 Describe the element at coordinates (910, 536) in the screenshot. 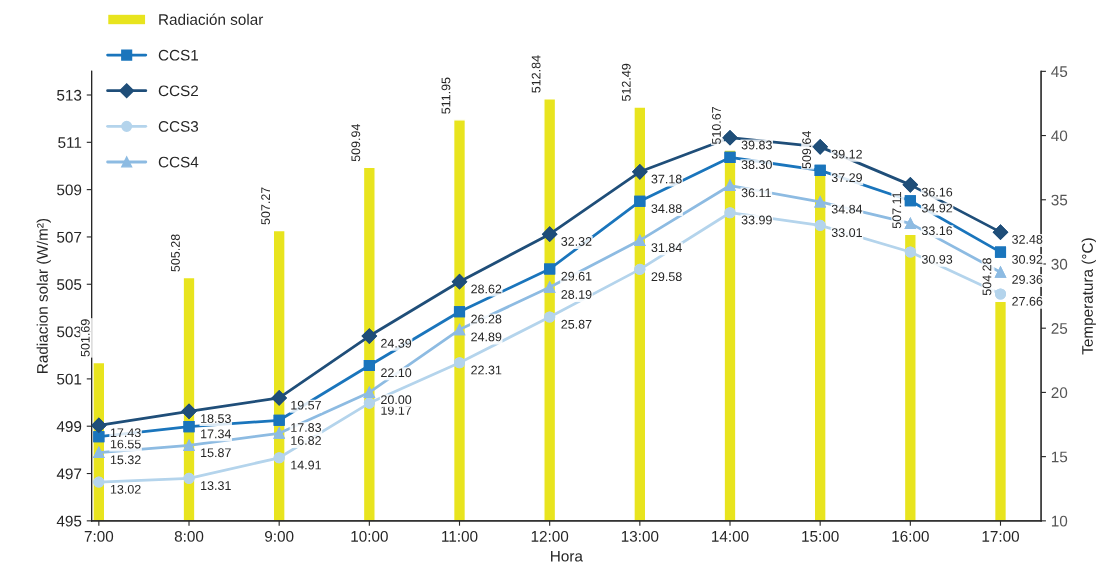

I see `x-tick-label: 16:00` at that location.